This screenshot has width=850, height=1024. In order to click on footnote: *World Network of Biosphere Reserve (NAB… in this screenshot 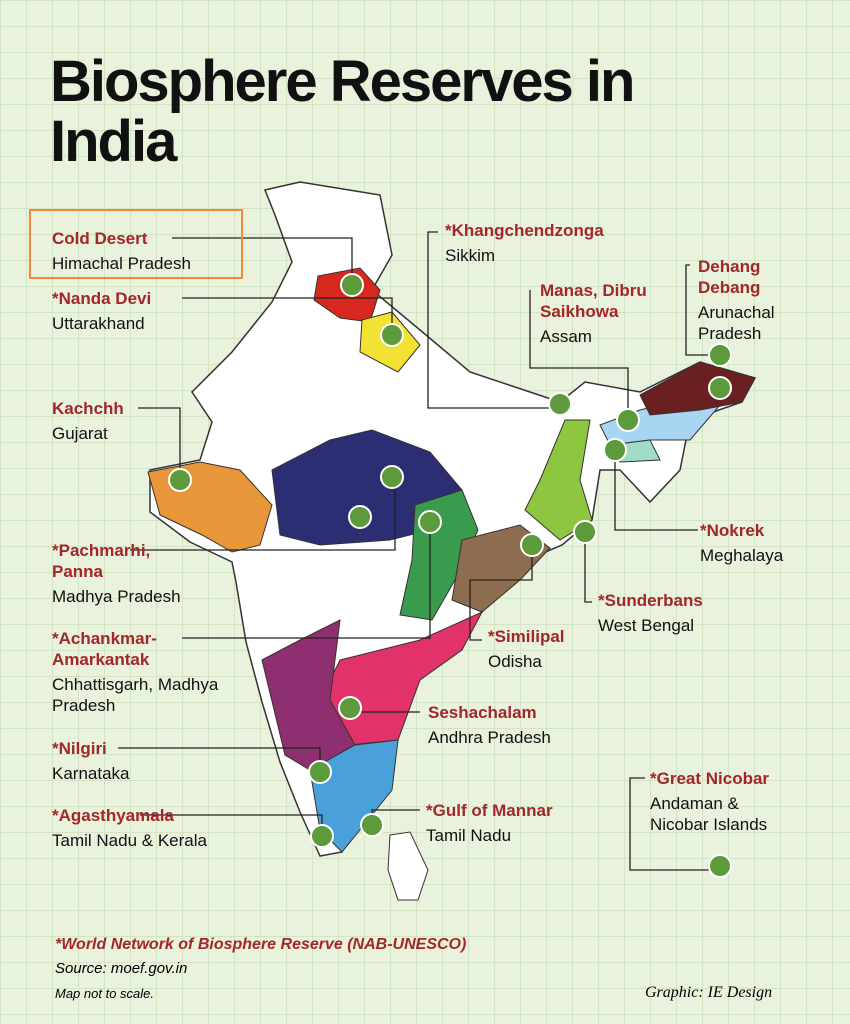, I will do `click(261, 944)`.